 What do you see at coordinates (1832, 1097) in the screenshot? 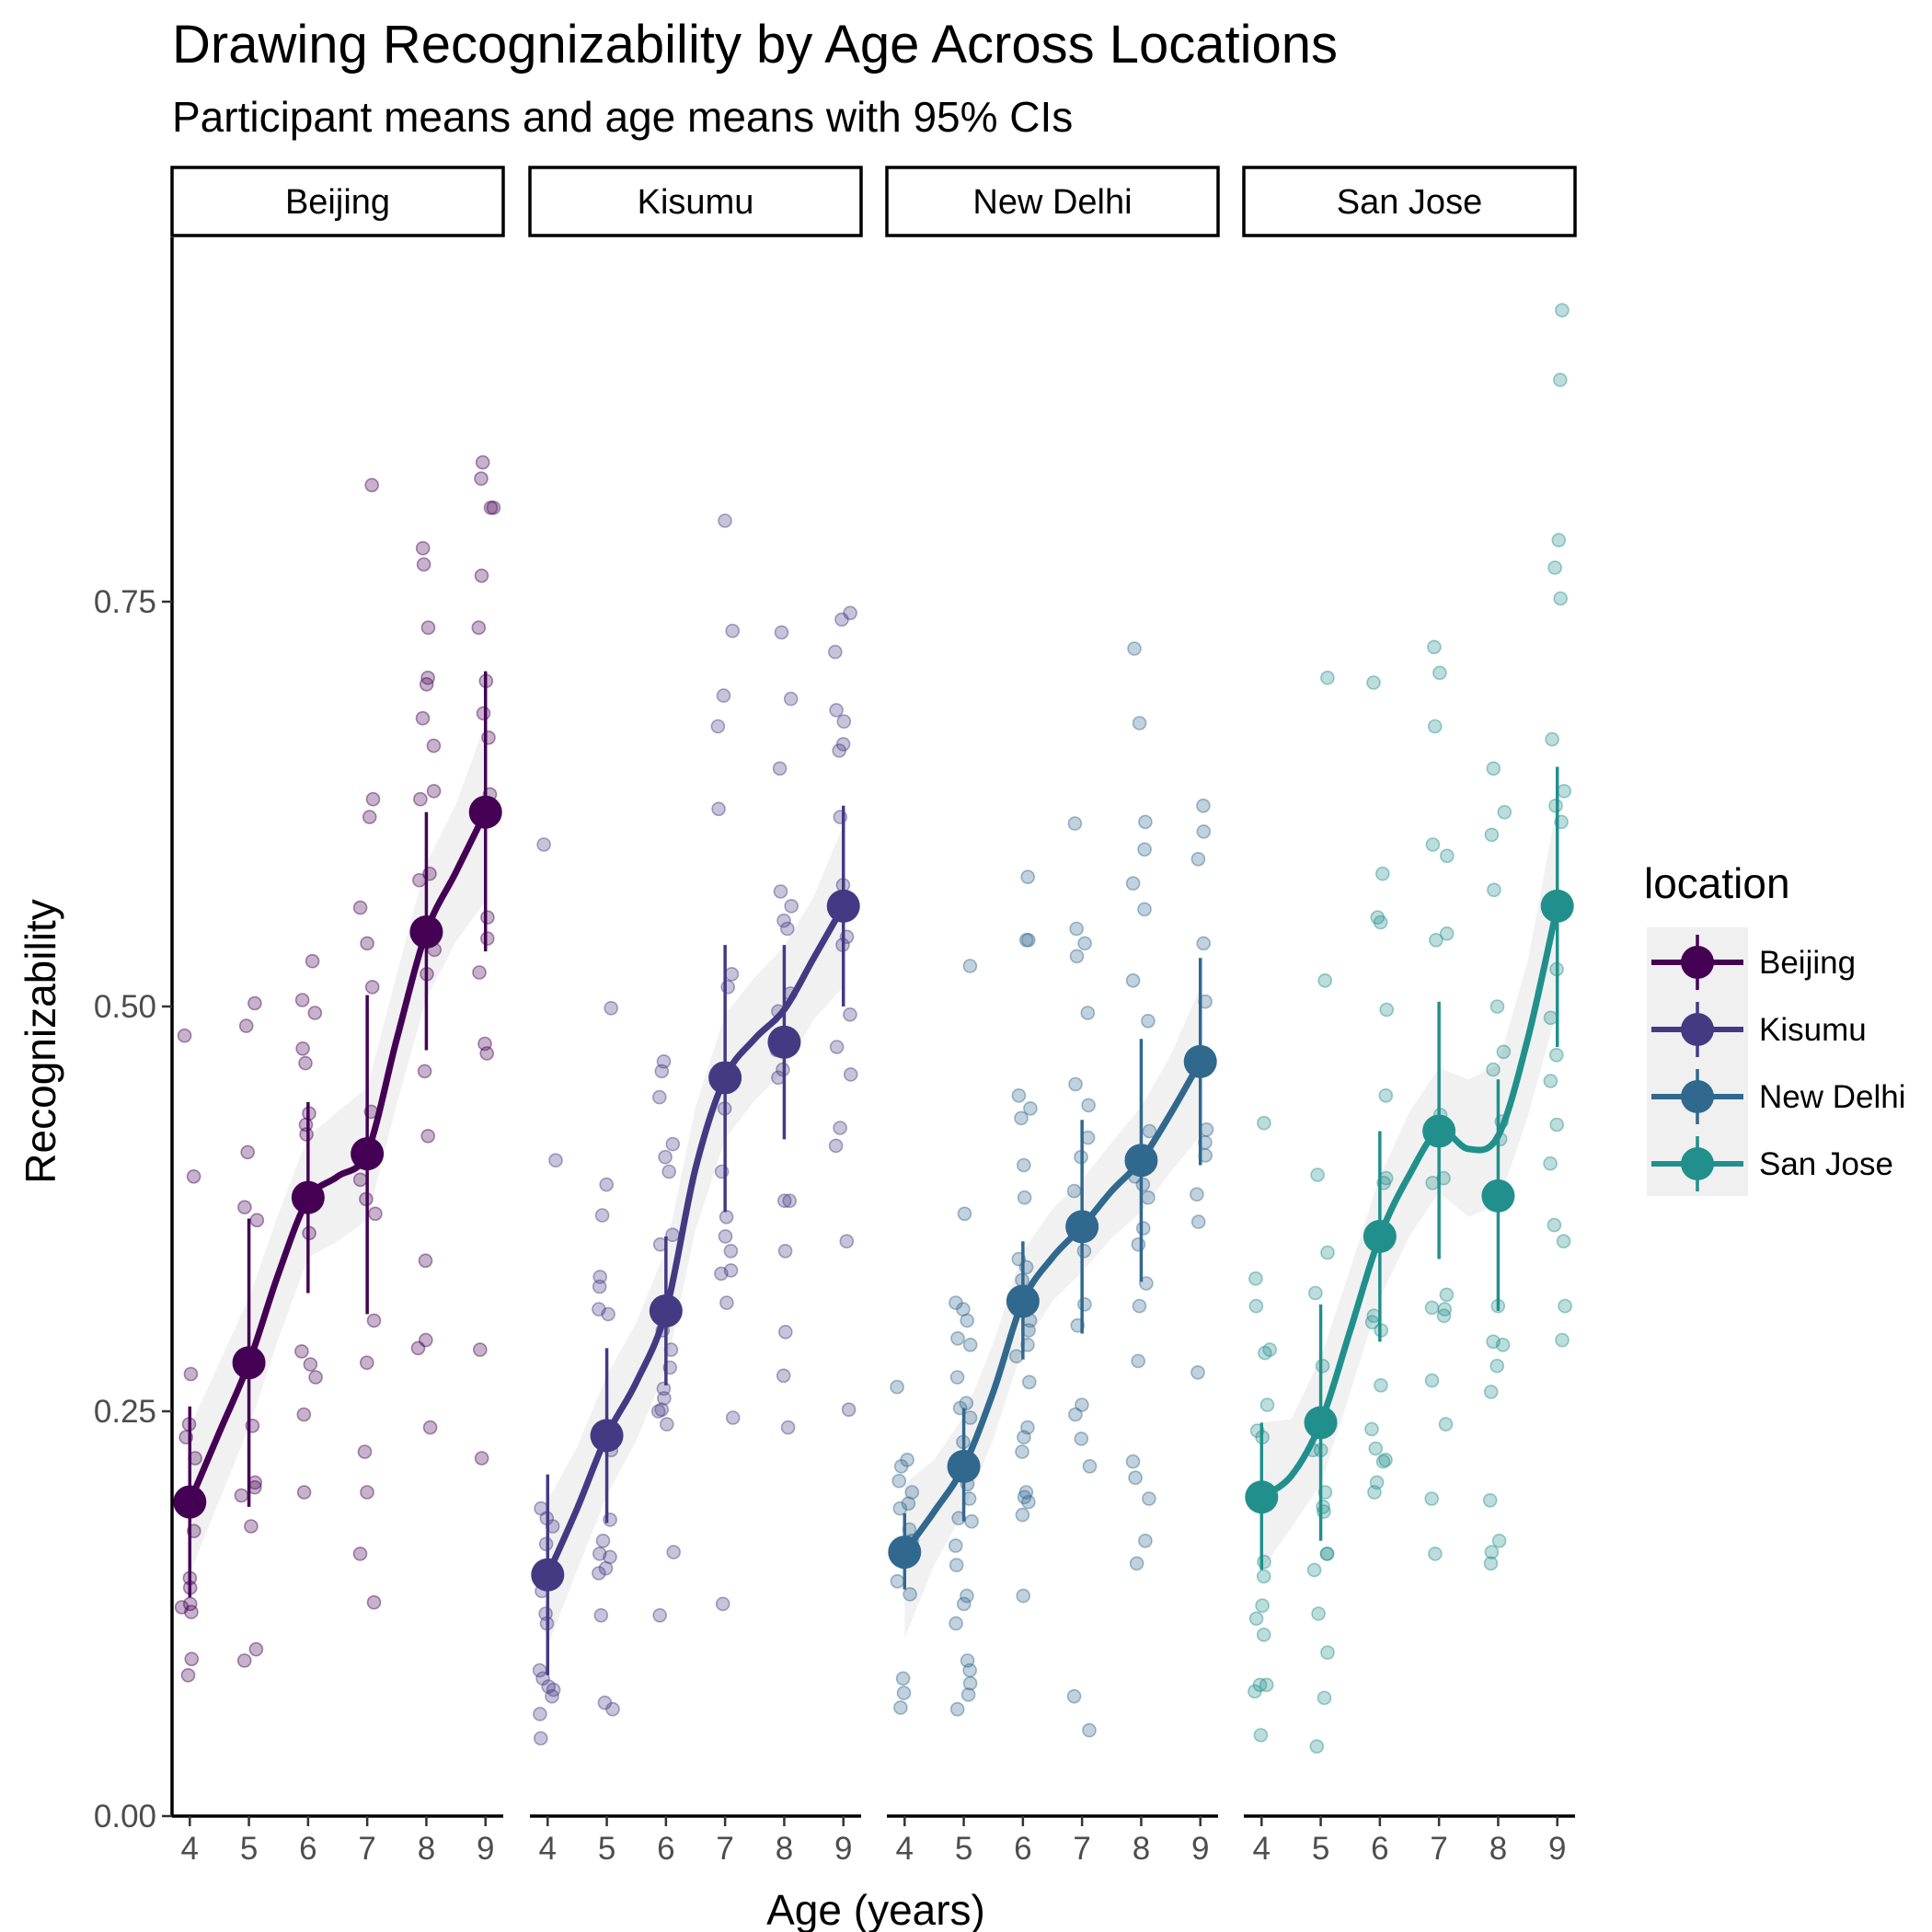
I see `legend-label: New Delhi` at bounding box center [1832, 1097].